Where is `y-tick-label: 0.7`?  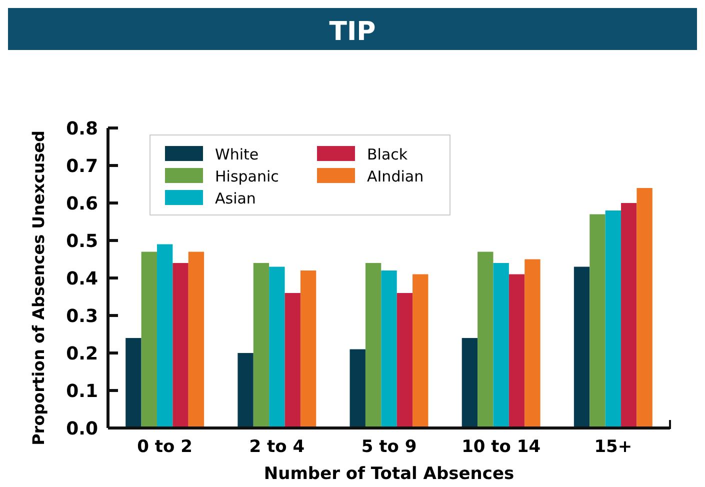 y-tick-label: 0.7 is located at coordinates (82, 166).